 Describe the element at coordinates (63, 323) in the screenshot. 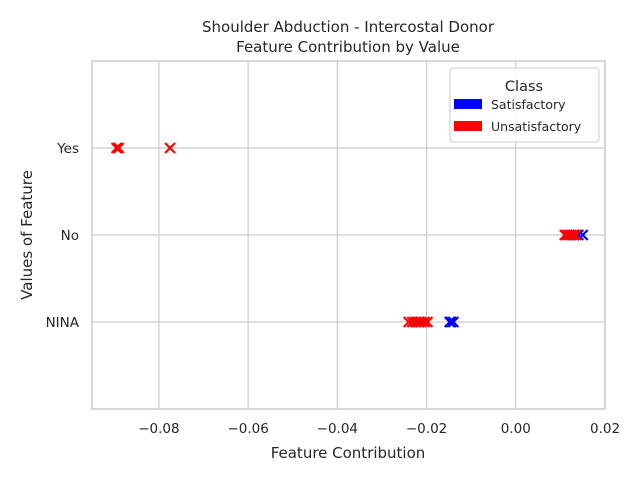

I see `y-tick-label: NINA` at that location.